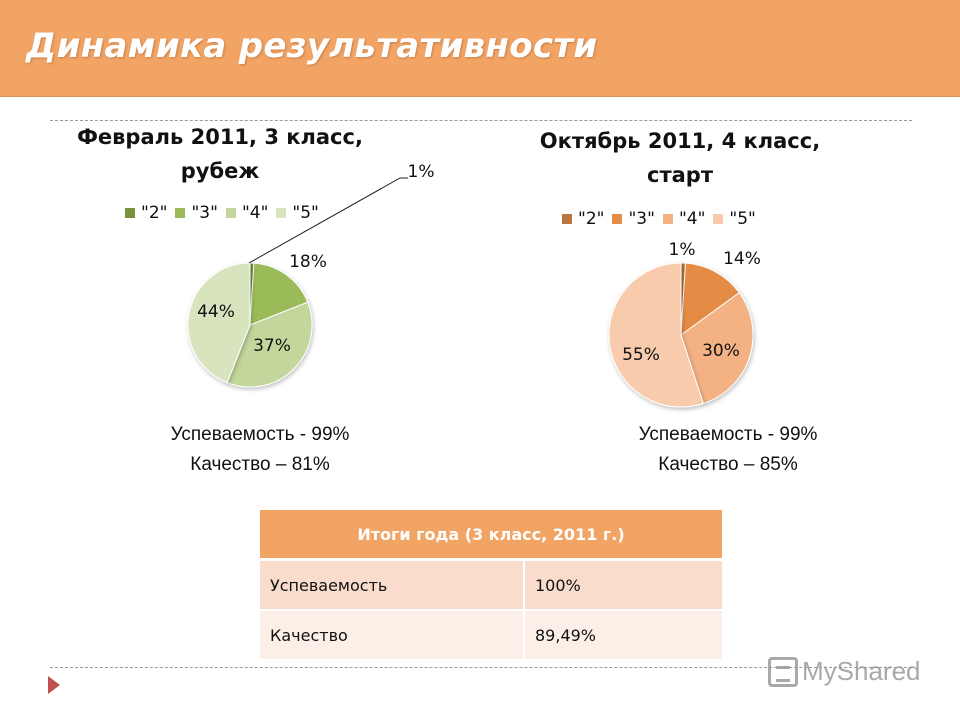 The width and height of the screenshot is (960, 720). I want to click on slide-title: Динамика результативности, so click(312, 46).